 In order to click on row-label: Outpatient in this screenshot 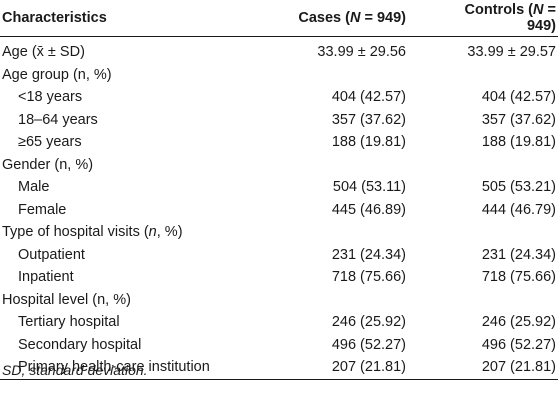, I will do `click(51, 254)`.